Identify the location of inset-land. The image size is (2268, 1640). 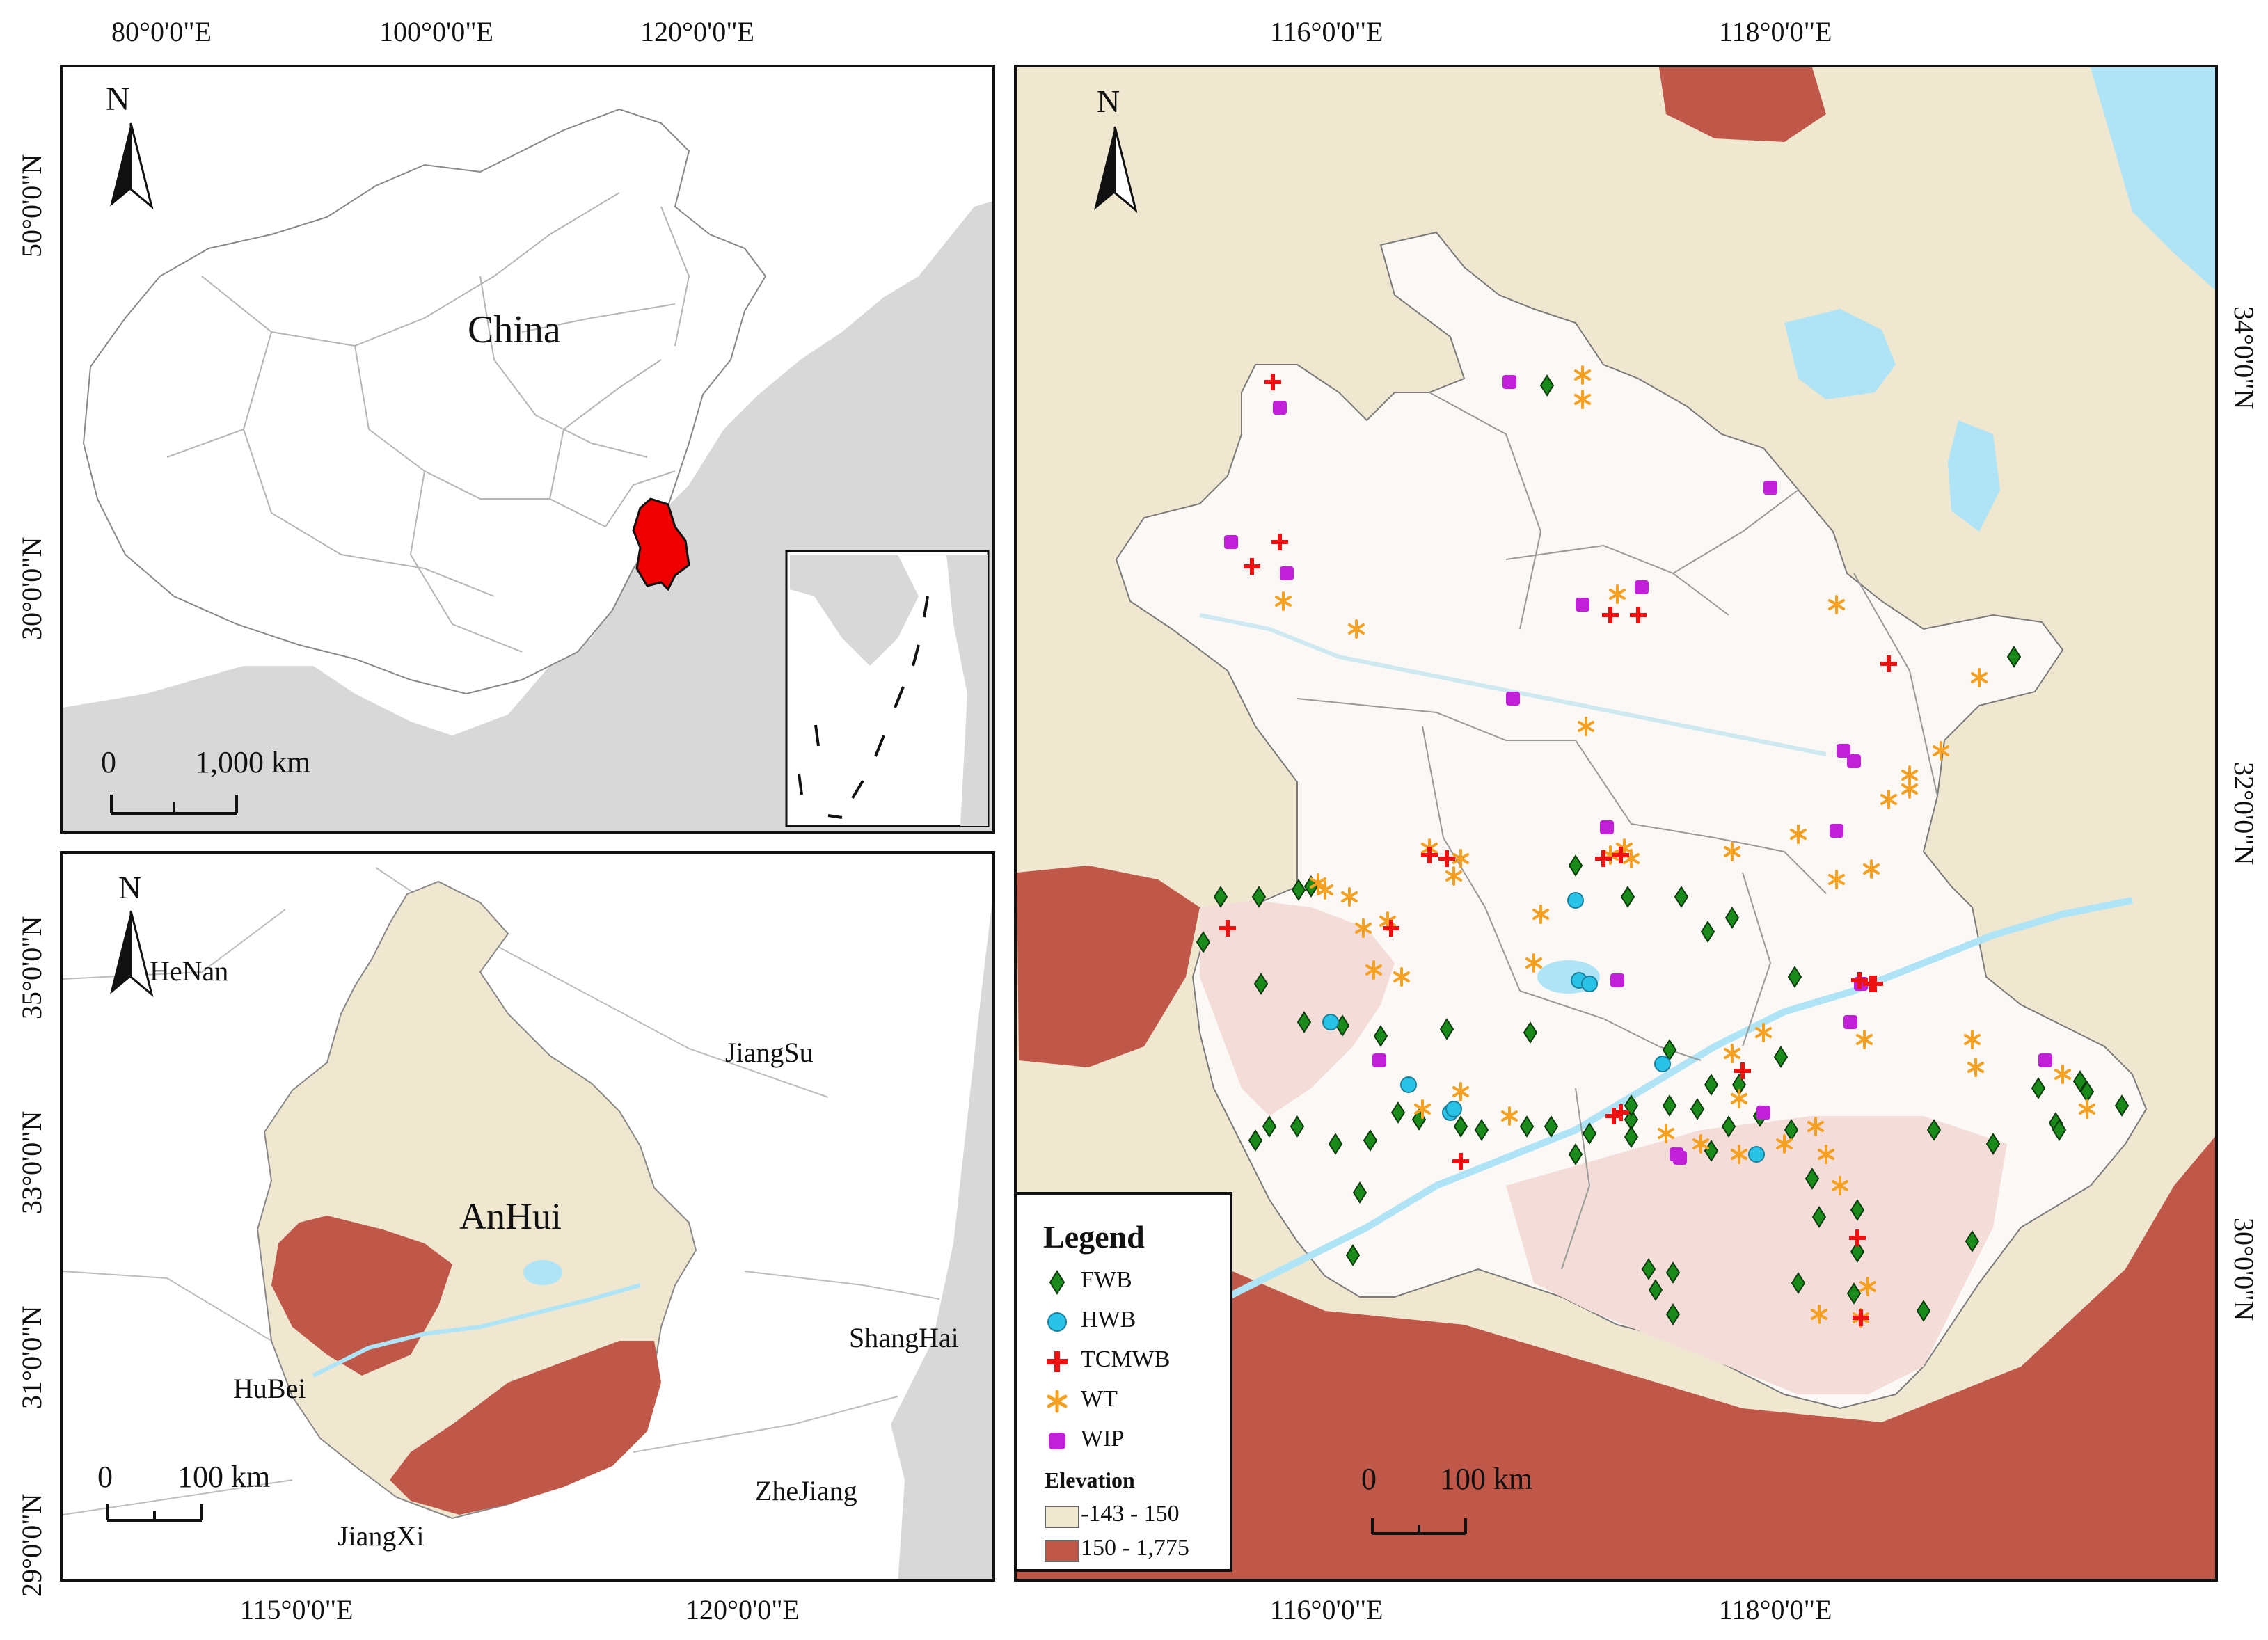
(854, 610).